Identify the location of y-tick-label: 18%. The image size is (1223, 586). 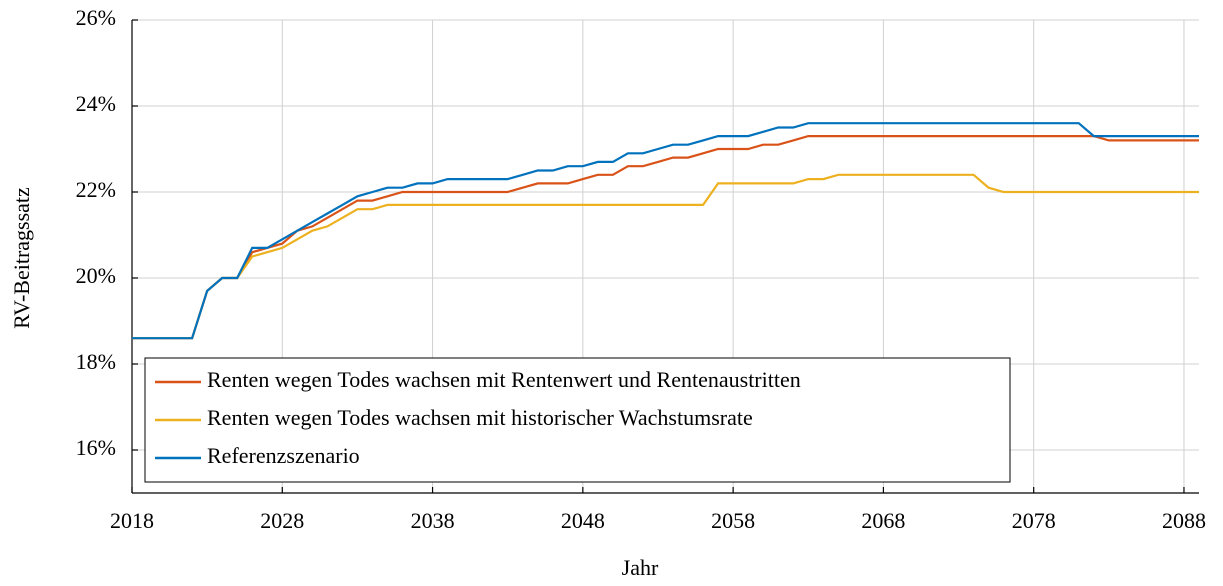
(96, 361).